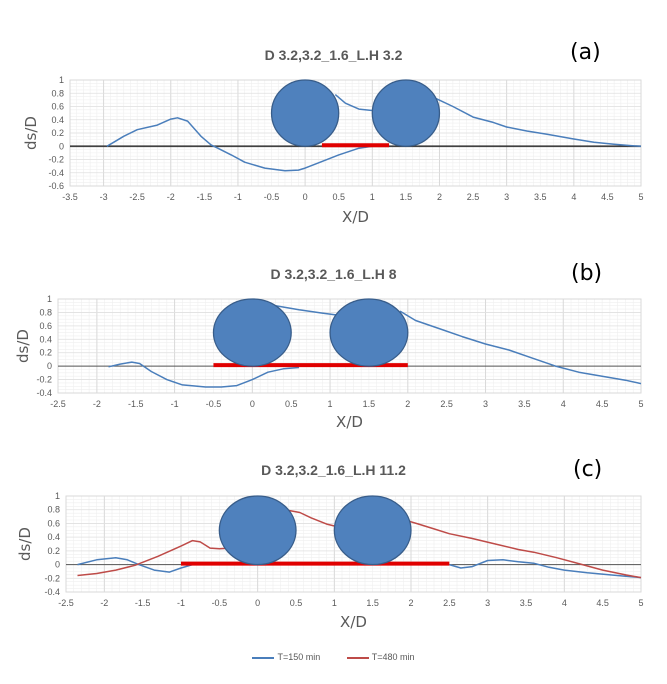 The image size is (667, 684). What do you see at coordinates (333, 274) in the screenshot?
I see `chart-b-title: D 3.2,3.2_1.6_L.H 8` at bounding box center [333, 274].